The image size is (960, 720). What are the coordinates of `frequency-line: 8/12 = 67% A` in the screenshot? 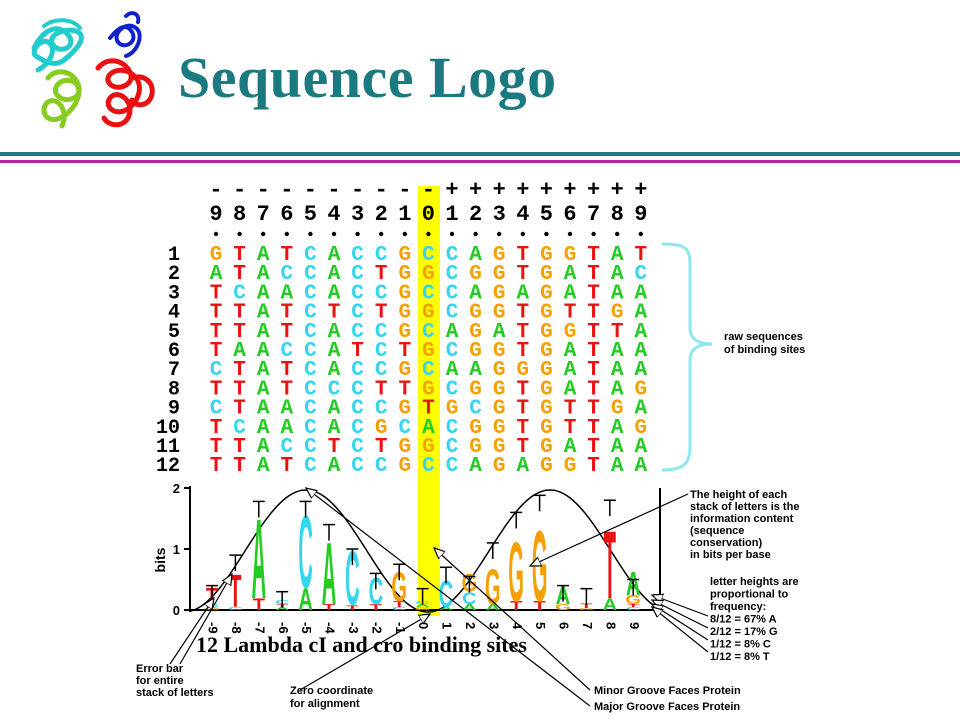 It's located at (743, 620).